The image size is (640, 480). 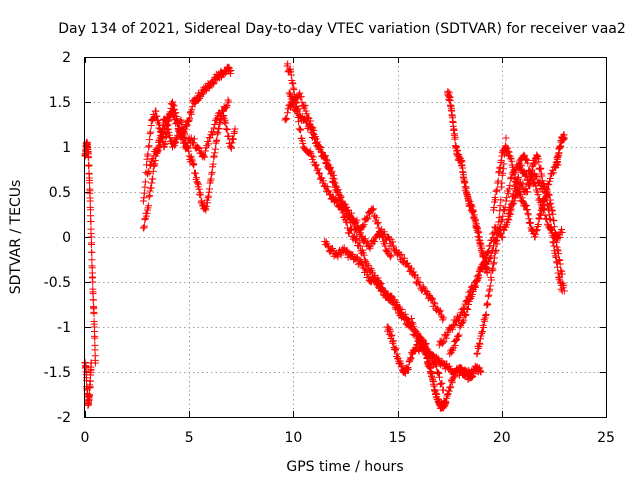 What do you see at coordinates (60, 103) in the screenshot?
I see `y-tick-label: 1.5` at bounding box center [60, 103].